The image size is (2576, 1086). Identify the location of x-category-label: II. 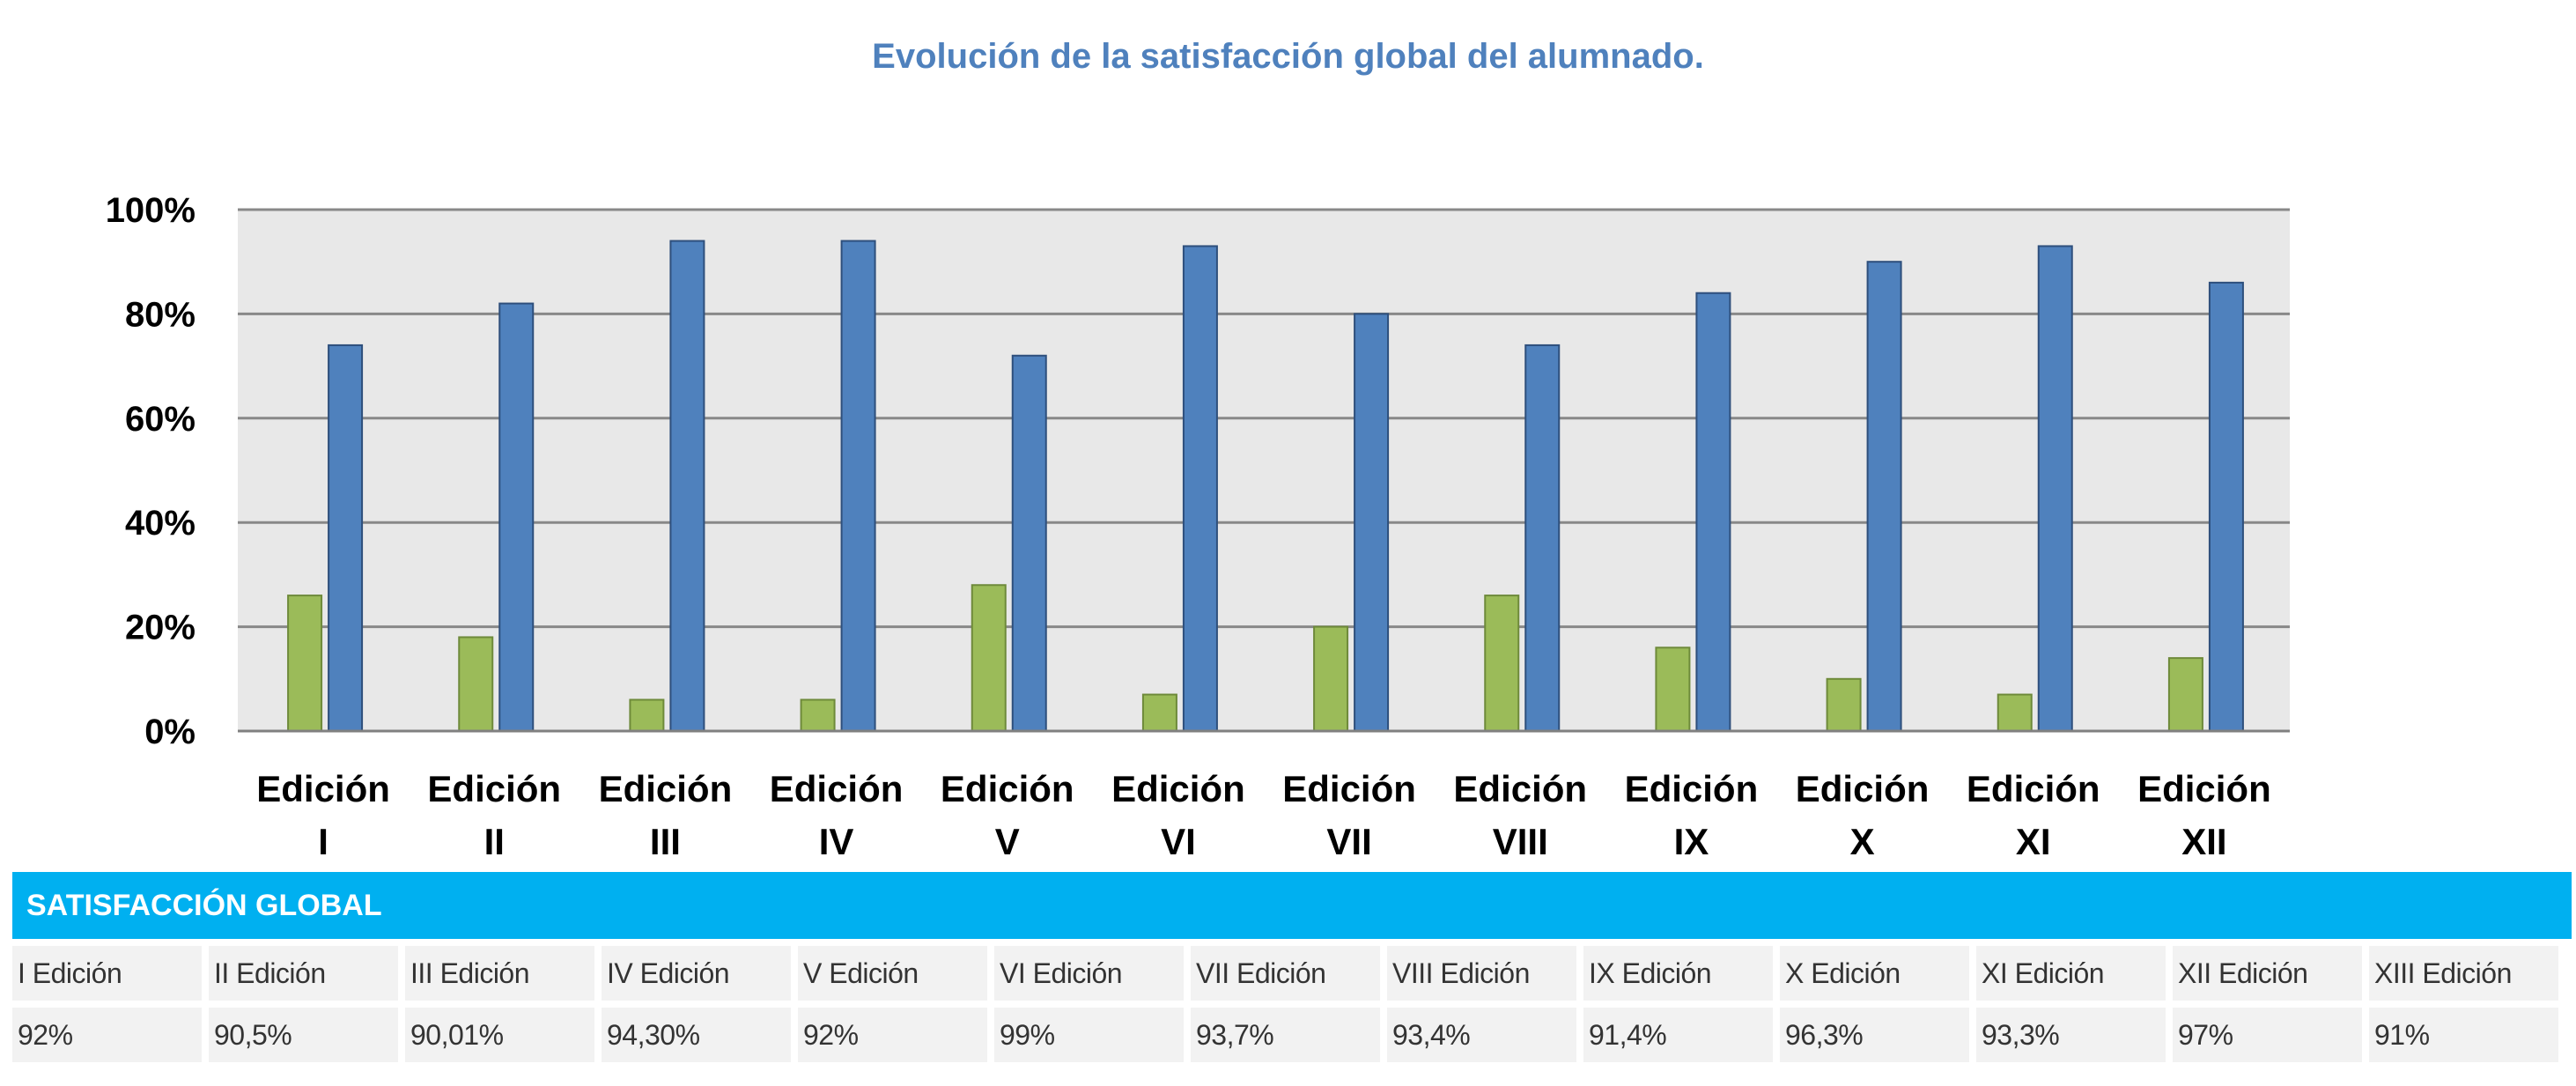
(494, 842).